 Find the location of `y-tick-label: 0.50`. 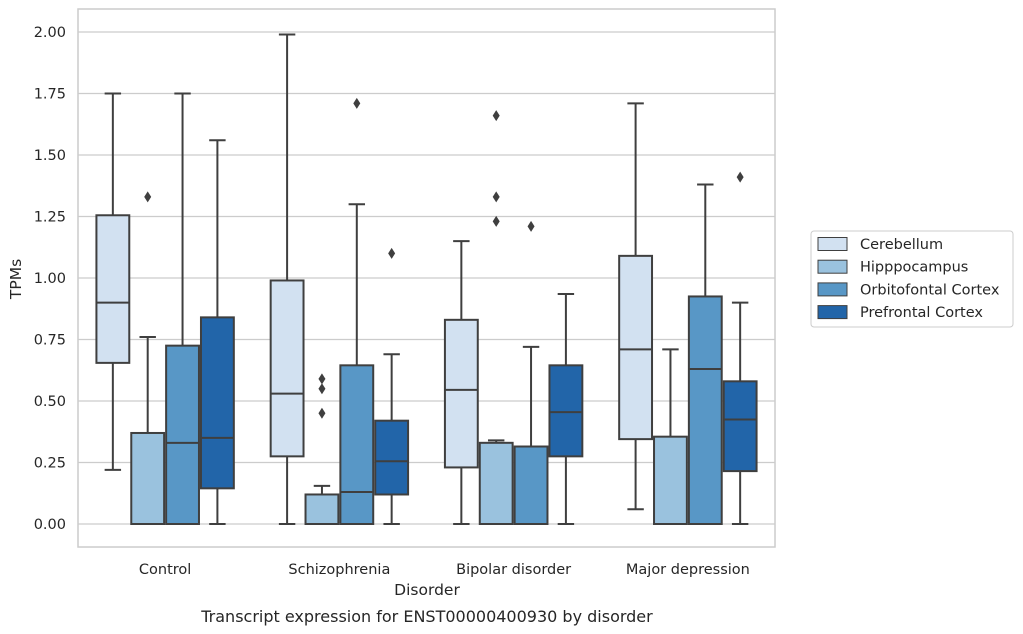

y-tick-label: 0.50 is located at coordinates (50, 402).